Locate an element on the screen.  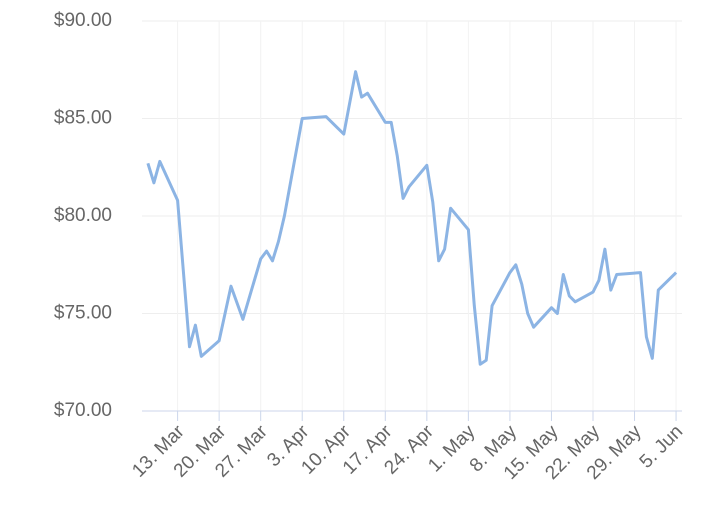
y-tick-label: $75.00 is located at coordinates (83, 313).